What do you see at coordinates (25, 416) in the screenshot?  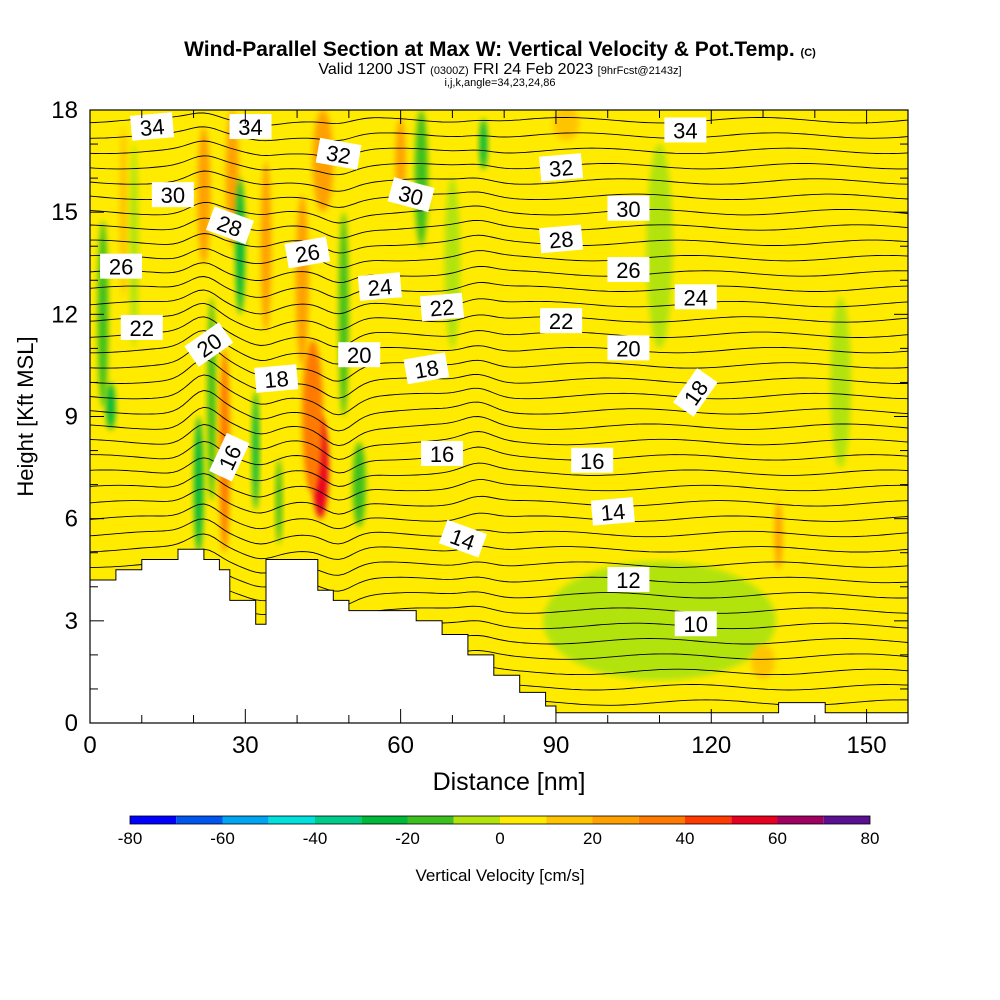 I see `y-axis-title: Height [Kft MSL]` at bounding box center [25, 416].